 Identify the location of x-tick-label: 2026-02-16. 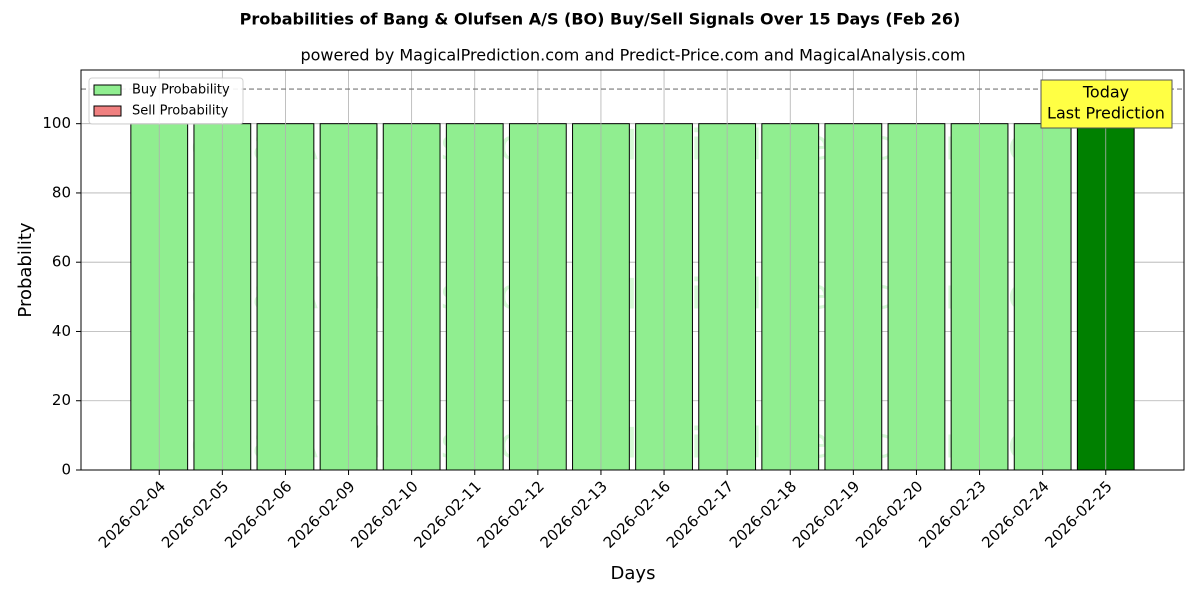
(637, 514).